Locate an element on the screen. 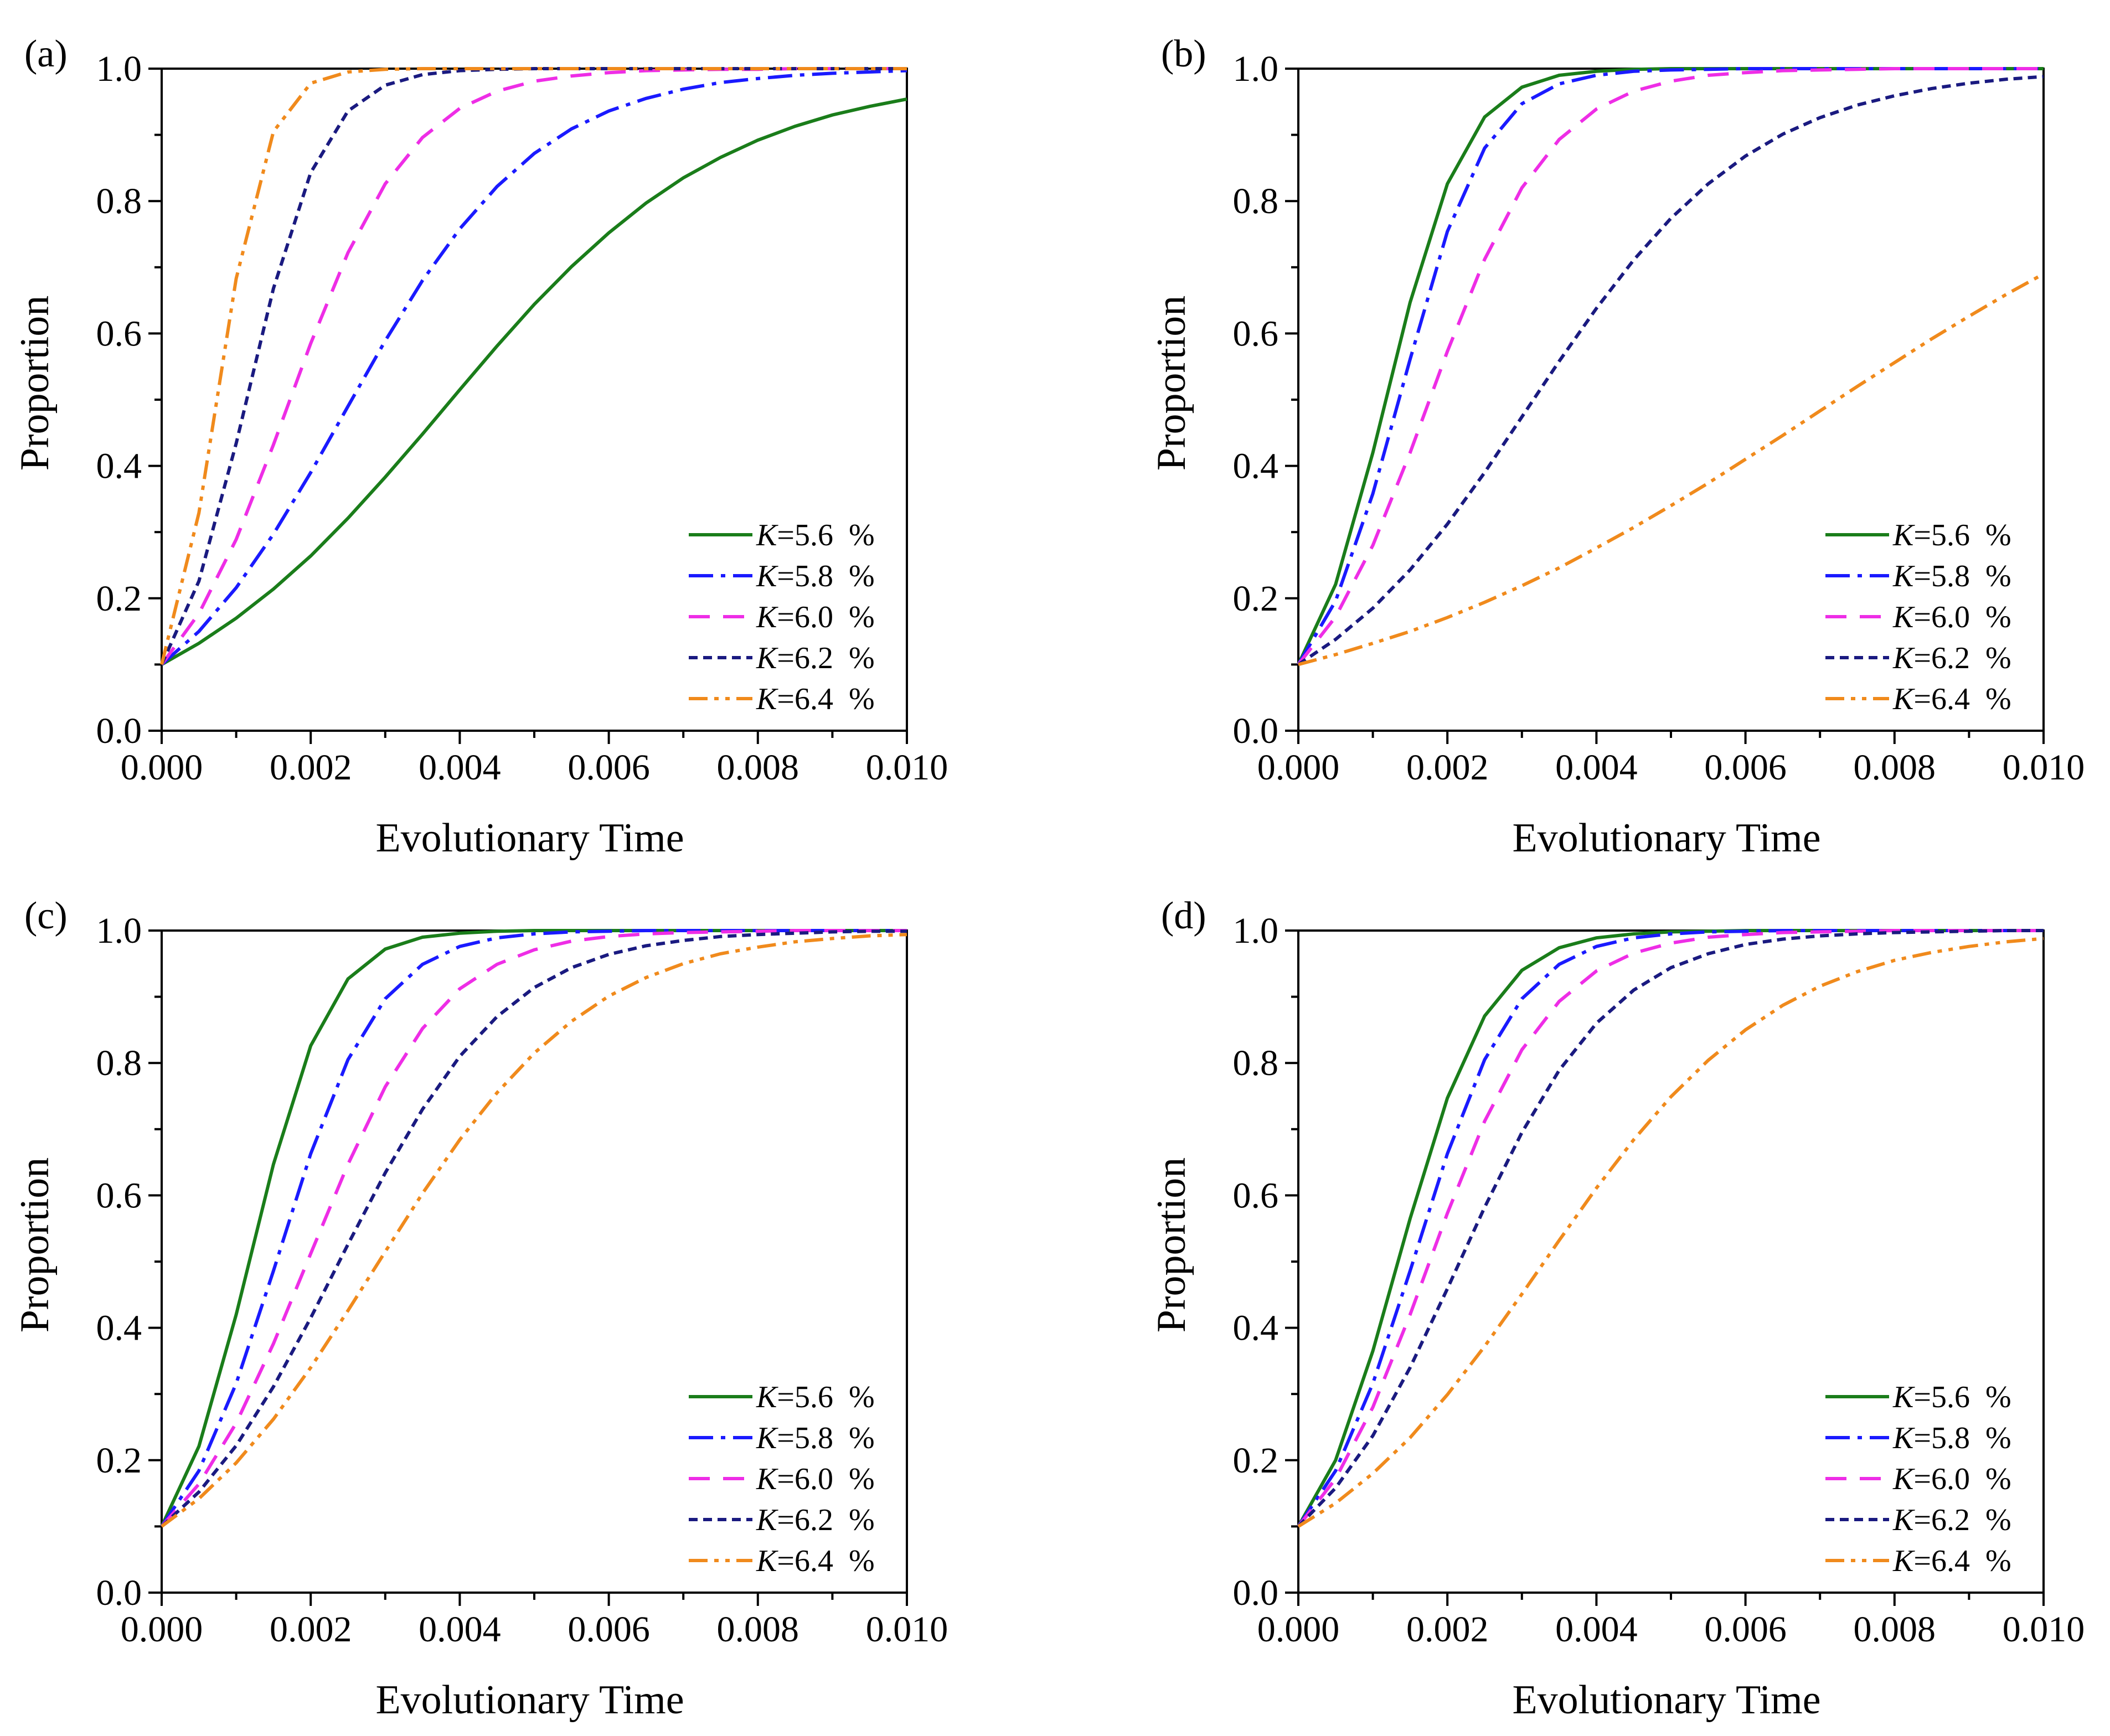 This screenshot has width=2110, height=1736. panel-label: (c) is located at coordinates (46, 916).